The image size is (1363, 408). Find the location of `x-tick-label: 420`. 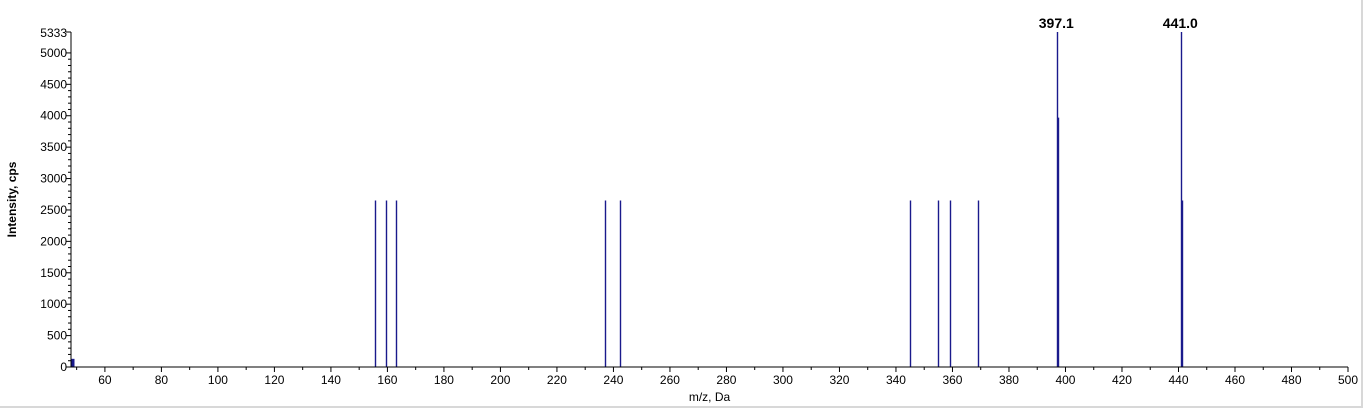

x-tick-label: 420 is located at coordinates (1122, 380).